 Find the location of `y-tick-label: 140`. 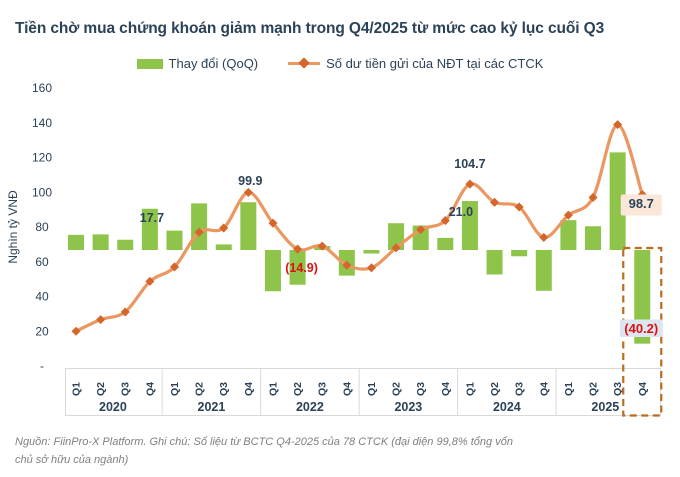

y-tick-label: 140 is located at coordinates (42, 123).